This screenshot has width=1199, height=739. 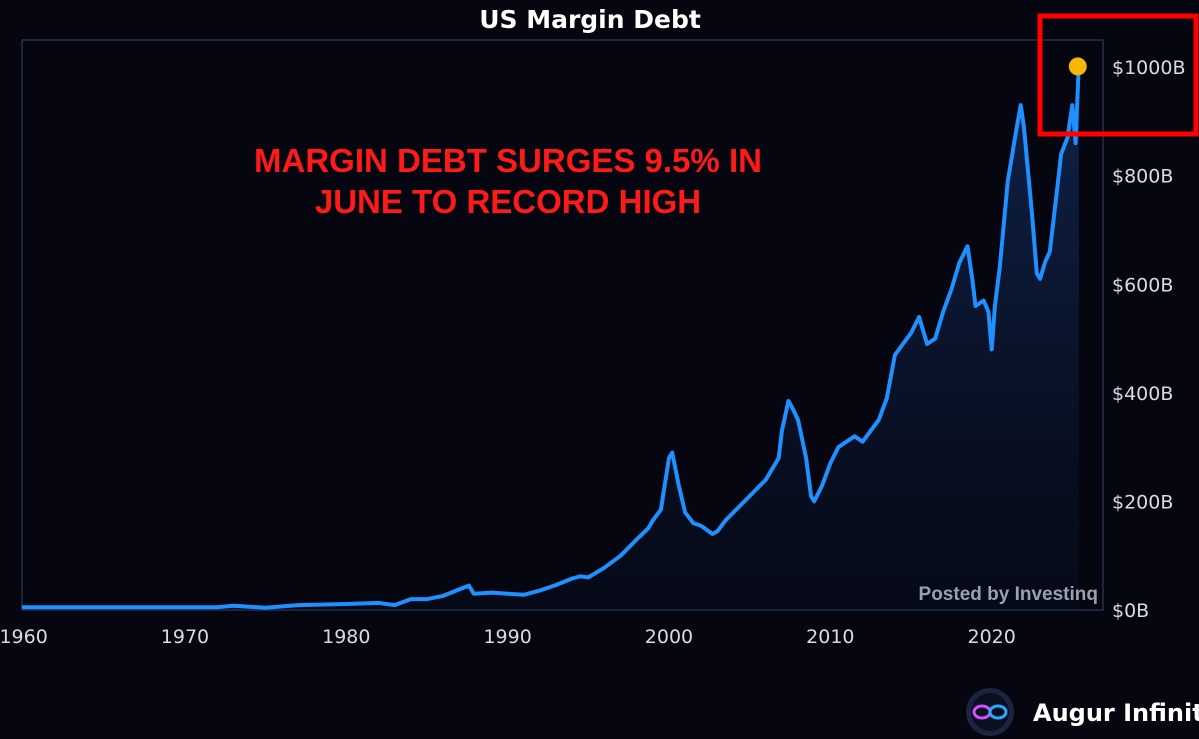 What do you see at coordinates (991, 637) in the screenshot?
I see `x-tick-label: 2020` at bounding box center [991, 637].